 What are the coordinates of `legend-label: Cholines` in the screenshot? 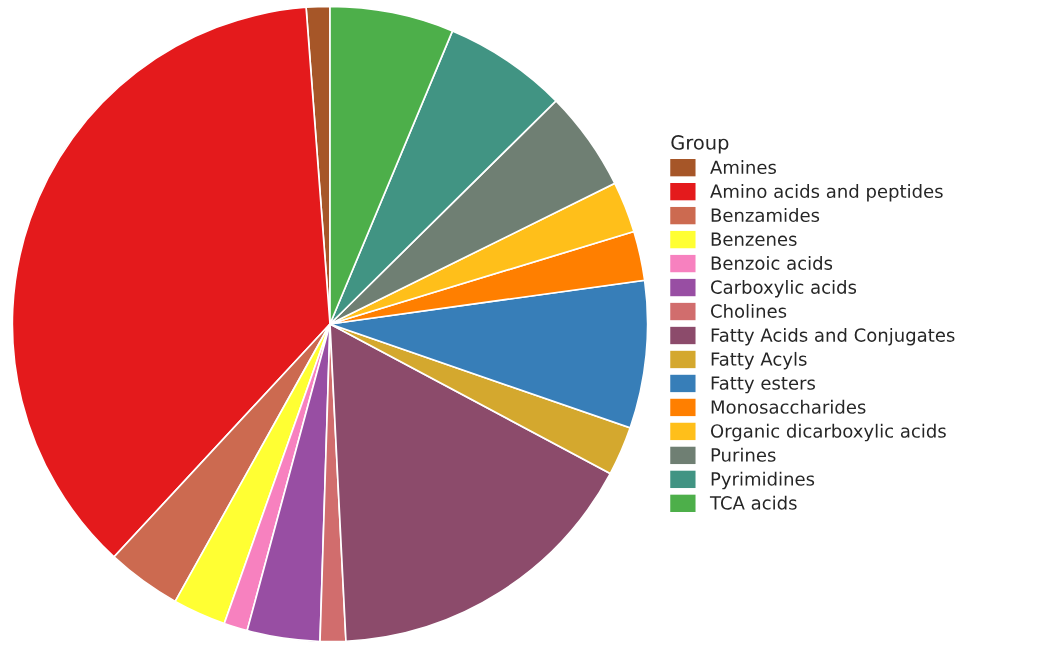 It's located at (748, 310).